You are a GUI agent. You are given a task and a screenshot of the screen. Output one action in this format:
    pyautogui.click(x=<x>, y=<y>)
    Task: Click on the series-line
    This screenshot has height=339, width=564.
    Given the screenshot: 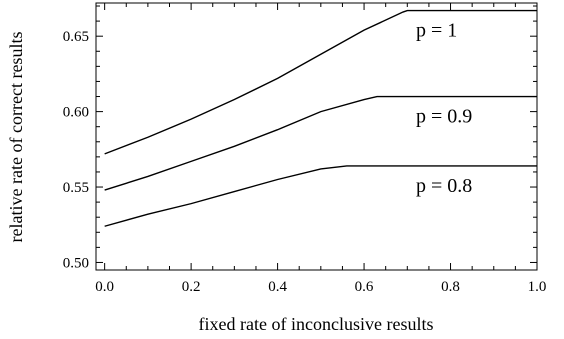 What is the action you would take?
    pyautogui.click(x=320, y=196)
    